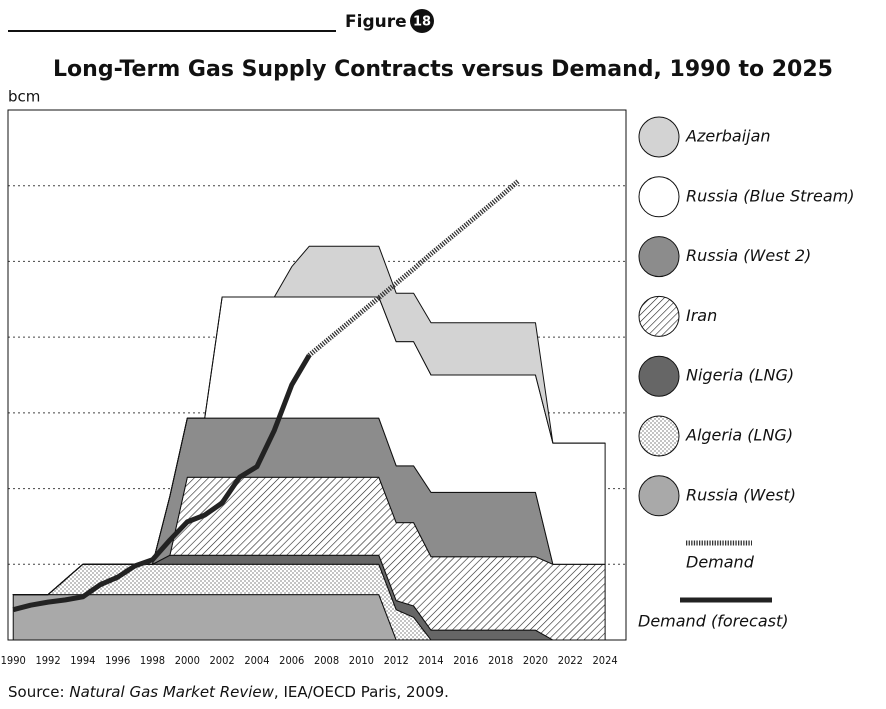 Image resolution: width=886 pixels, height=709 pixels. What do you see at coordinates (535, 660) in the screenshot?
I see `x-tick-label: 2020` at bounding box center [535, 660].